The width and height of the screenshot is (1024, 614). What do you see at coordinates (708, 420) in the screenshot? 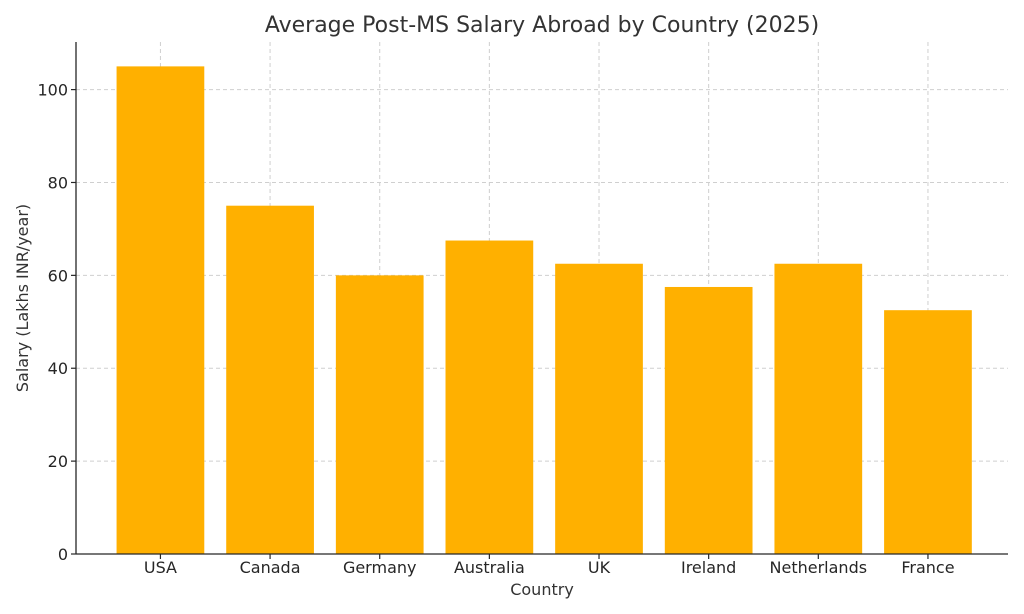
I see `bar-ireland` at bounding box center [708, 420].